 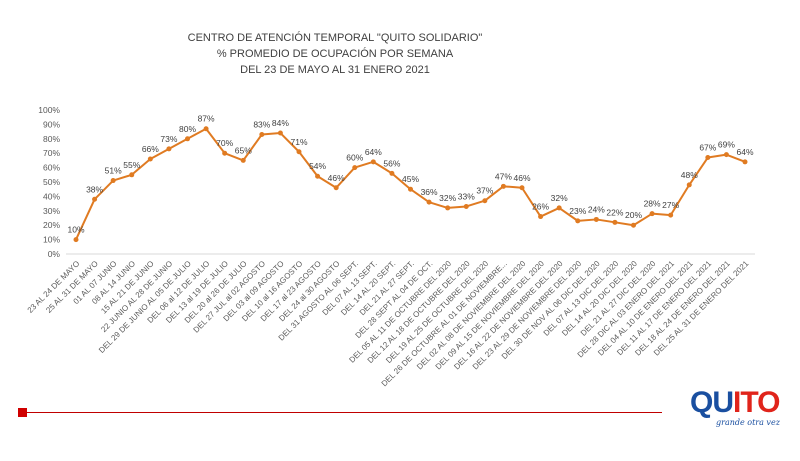 What do you see at coordinates (748, 422) in the screenshot?
I see `logo-tagline: grande otra vez` at bounding box center [748, 422].